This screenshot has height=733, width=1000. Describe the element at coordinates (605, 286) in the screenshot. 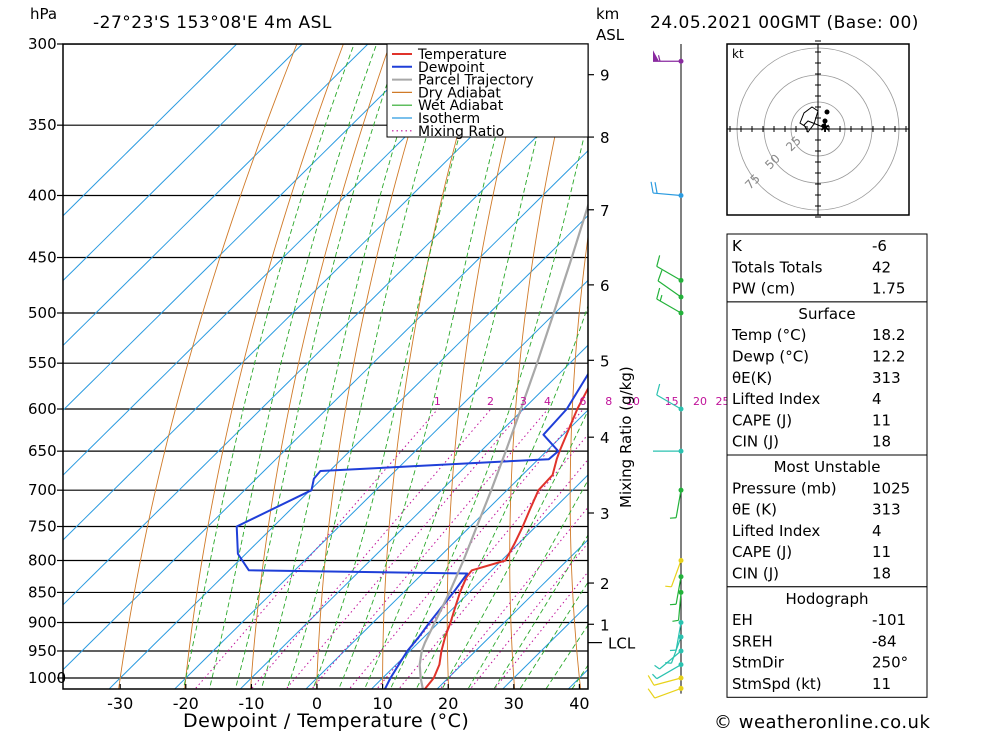

I see `height-tick-label: 6` at that location.